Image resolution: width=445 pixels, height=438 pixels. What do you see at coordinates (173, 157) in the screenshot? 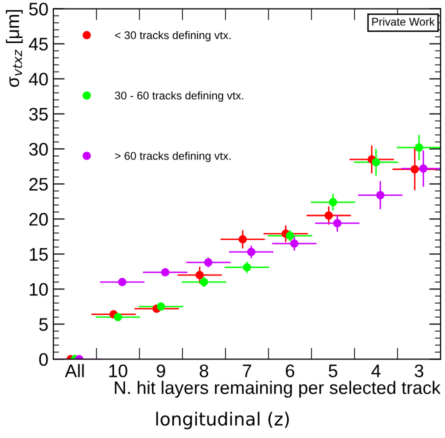
I see `legend-label: > 60 tracks defining vtx.` at bounding box center [173, 157].